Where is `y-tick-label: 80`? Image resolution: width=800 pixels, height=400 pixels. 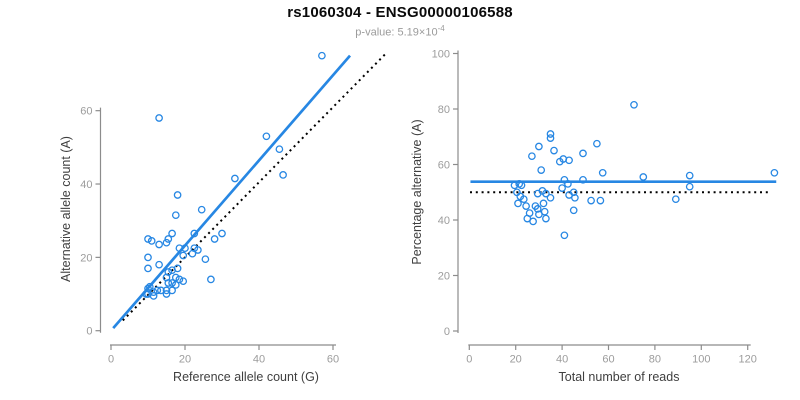
y-tick-label: 80 is located at coordinates (444, 110).